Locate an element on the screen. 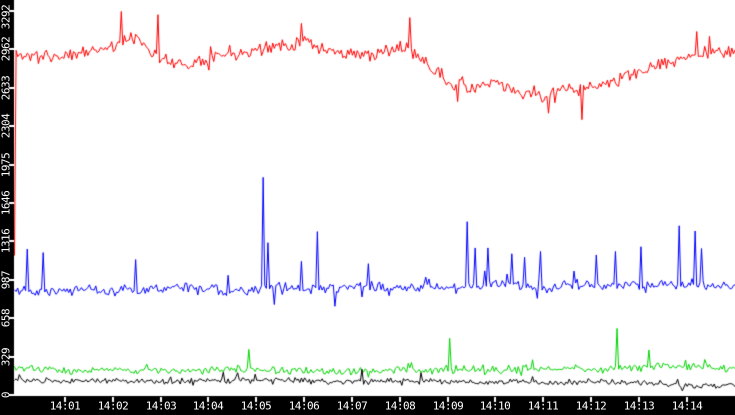 The width and height of the screenshot is (735, 415). y-tick-label: 0 is located at coordinates (6, 395).